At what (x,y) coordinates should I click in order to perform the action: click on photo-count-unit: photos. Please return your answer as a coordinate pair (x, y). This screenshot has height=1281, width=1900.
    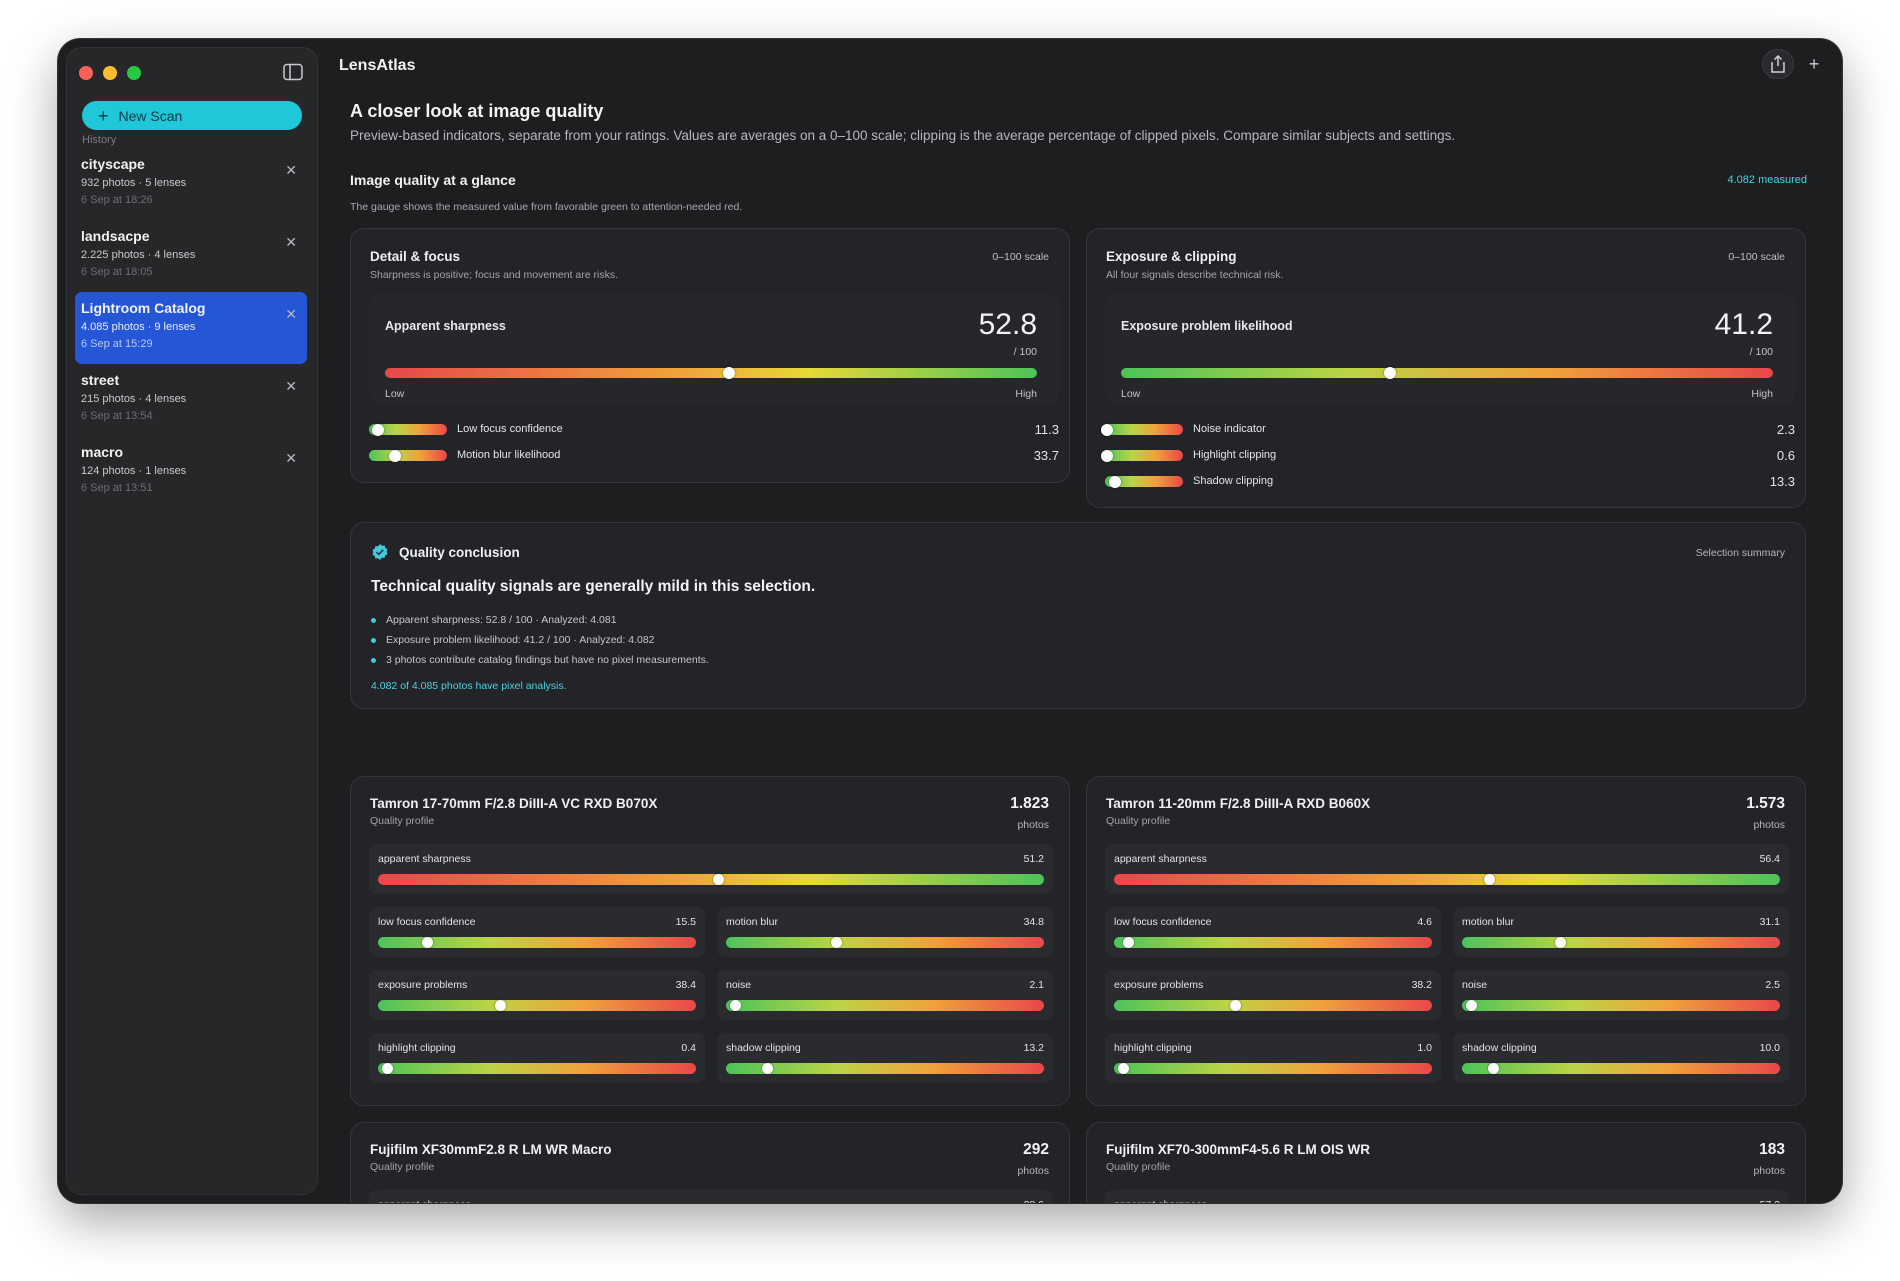
    Looking at the image, I should click on (1033, 825).